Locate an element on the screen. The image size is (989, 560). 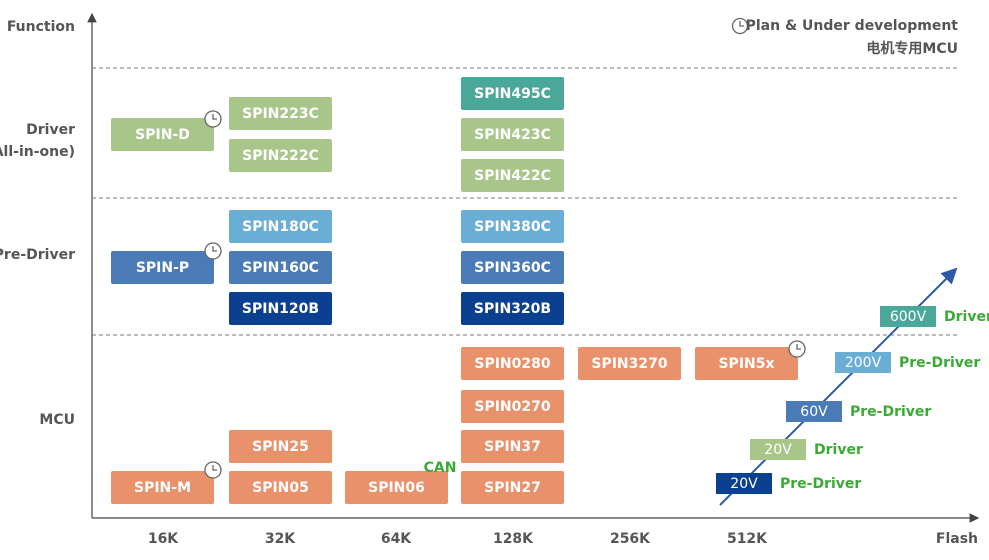
product: SPIN-D is located at coordinates (162, 134).